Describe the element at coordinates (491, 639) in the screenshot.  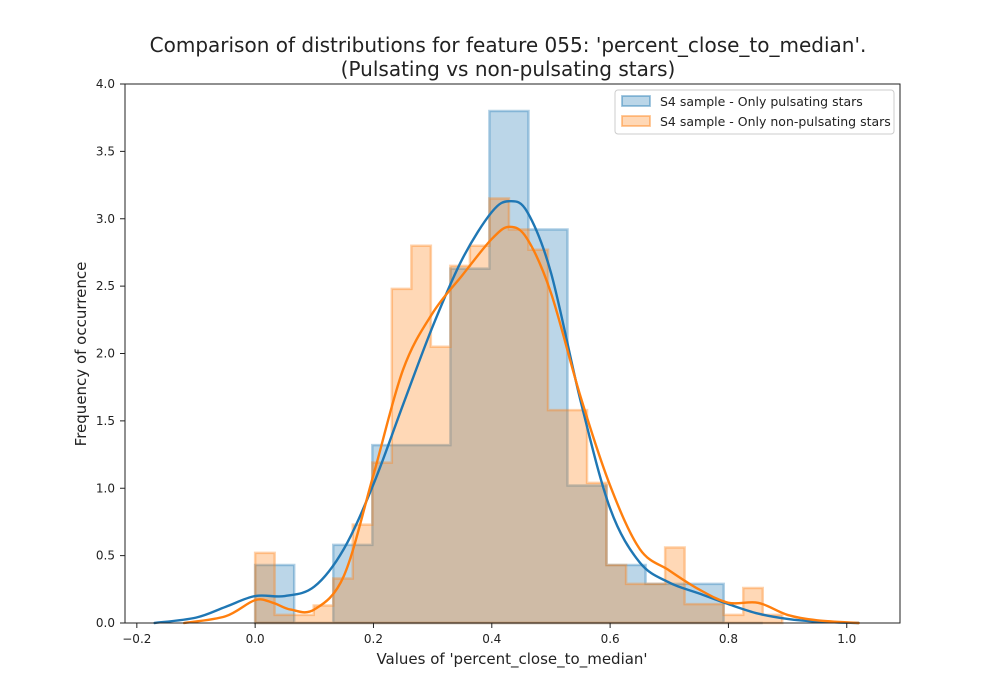
I see `x-tick-label: 0.4` at that location.